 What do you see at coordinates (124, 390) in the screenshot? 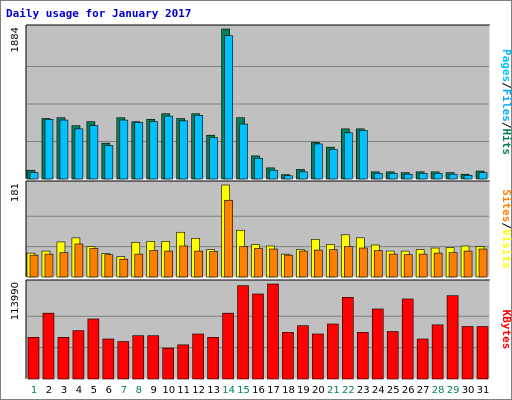
I see `x-label-day-7: 7` at bounding box center [124, 390].